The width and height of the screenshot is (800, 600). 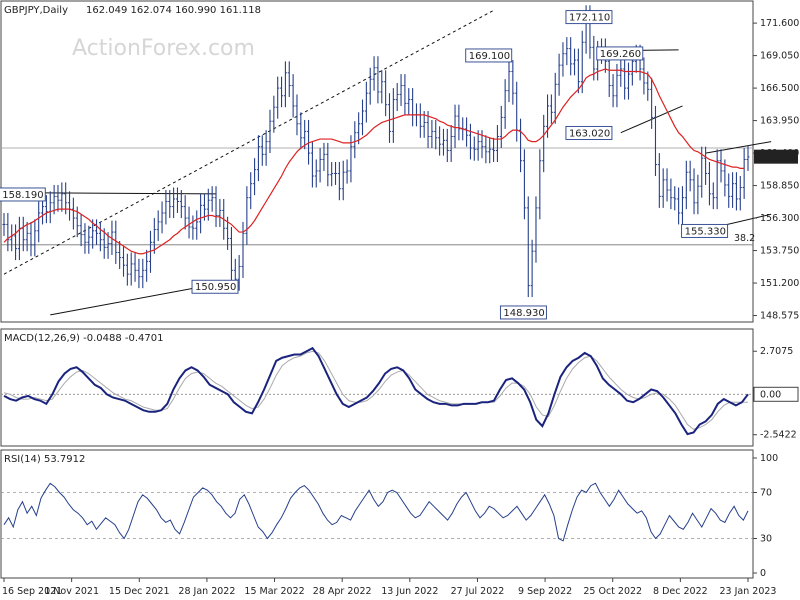 What do you see at coordinates (779, 56) in the screenshot?
I see `price-y-tick-label: 169.050` at bounding box center [779, 56].